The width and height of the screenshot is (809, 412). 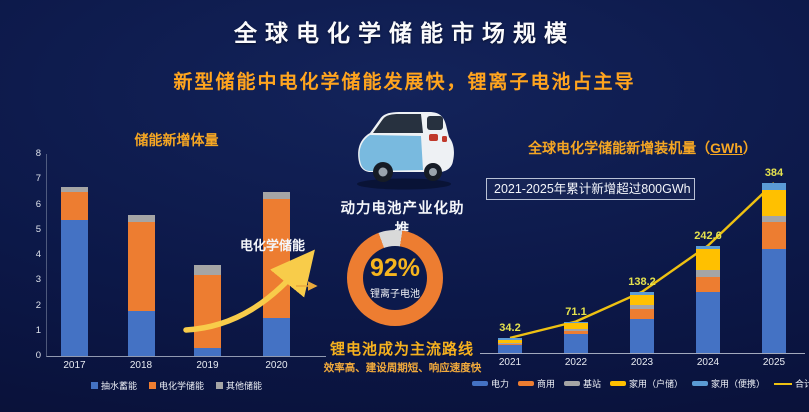 I want to click on legend-line-marker, so click(x=783, y=383).